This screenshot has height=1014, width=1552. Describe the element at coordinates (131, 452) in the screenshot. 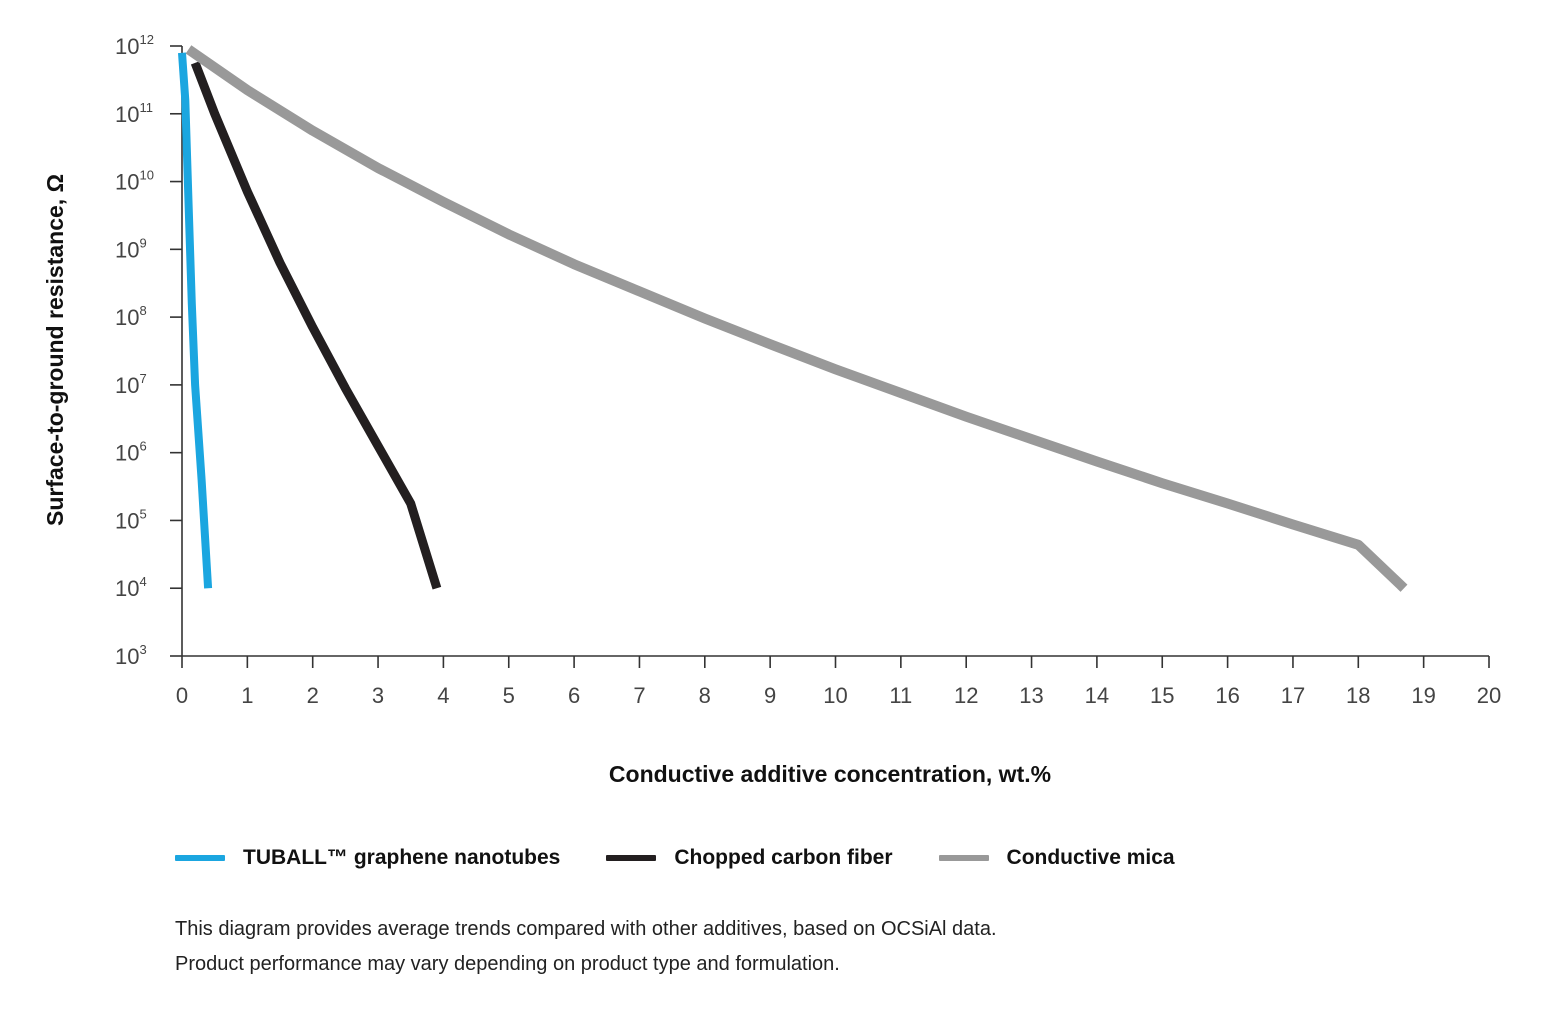

I see `y-tick-label: 10⁶` at that location.